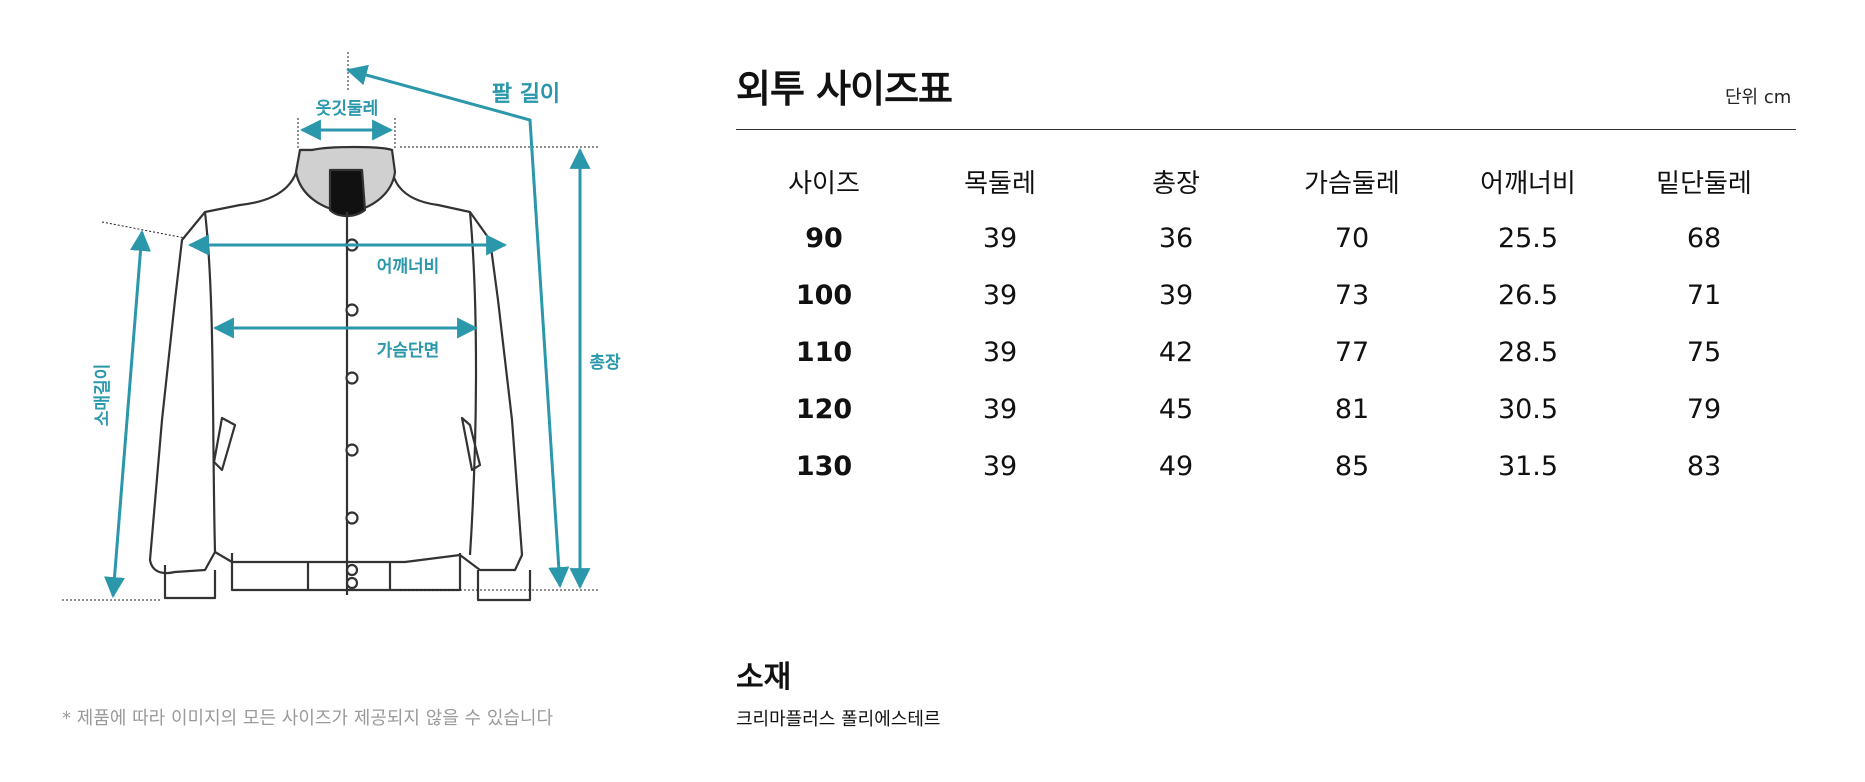  Describe the element at coordinates (408, 351) in the screenshot. I see `chest-label: 가슴단면` at that location.